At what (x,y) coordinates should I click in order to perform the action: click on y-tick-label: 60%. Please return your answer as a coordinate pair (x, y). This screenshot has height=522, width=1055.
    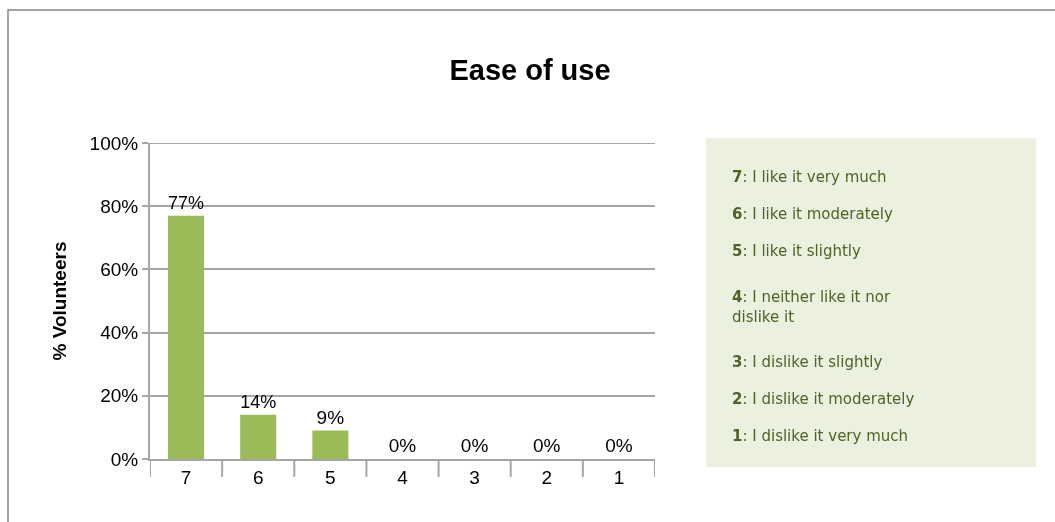
    Looking at the image, I should click on (119, 270).